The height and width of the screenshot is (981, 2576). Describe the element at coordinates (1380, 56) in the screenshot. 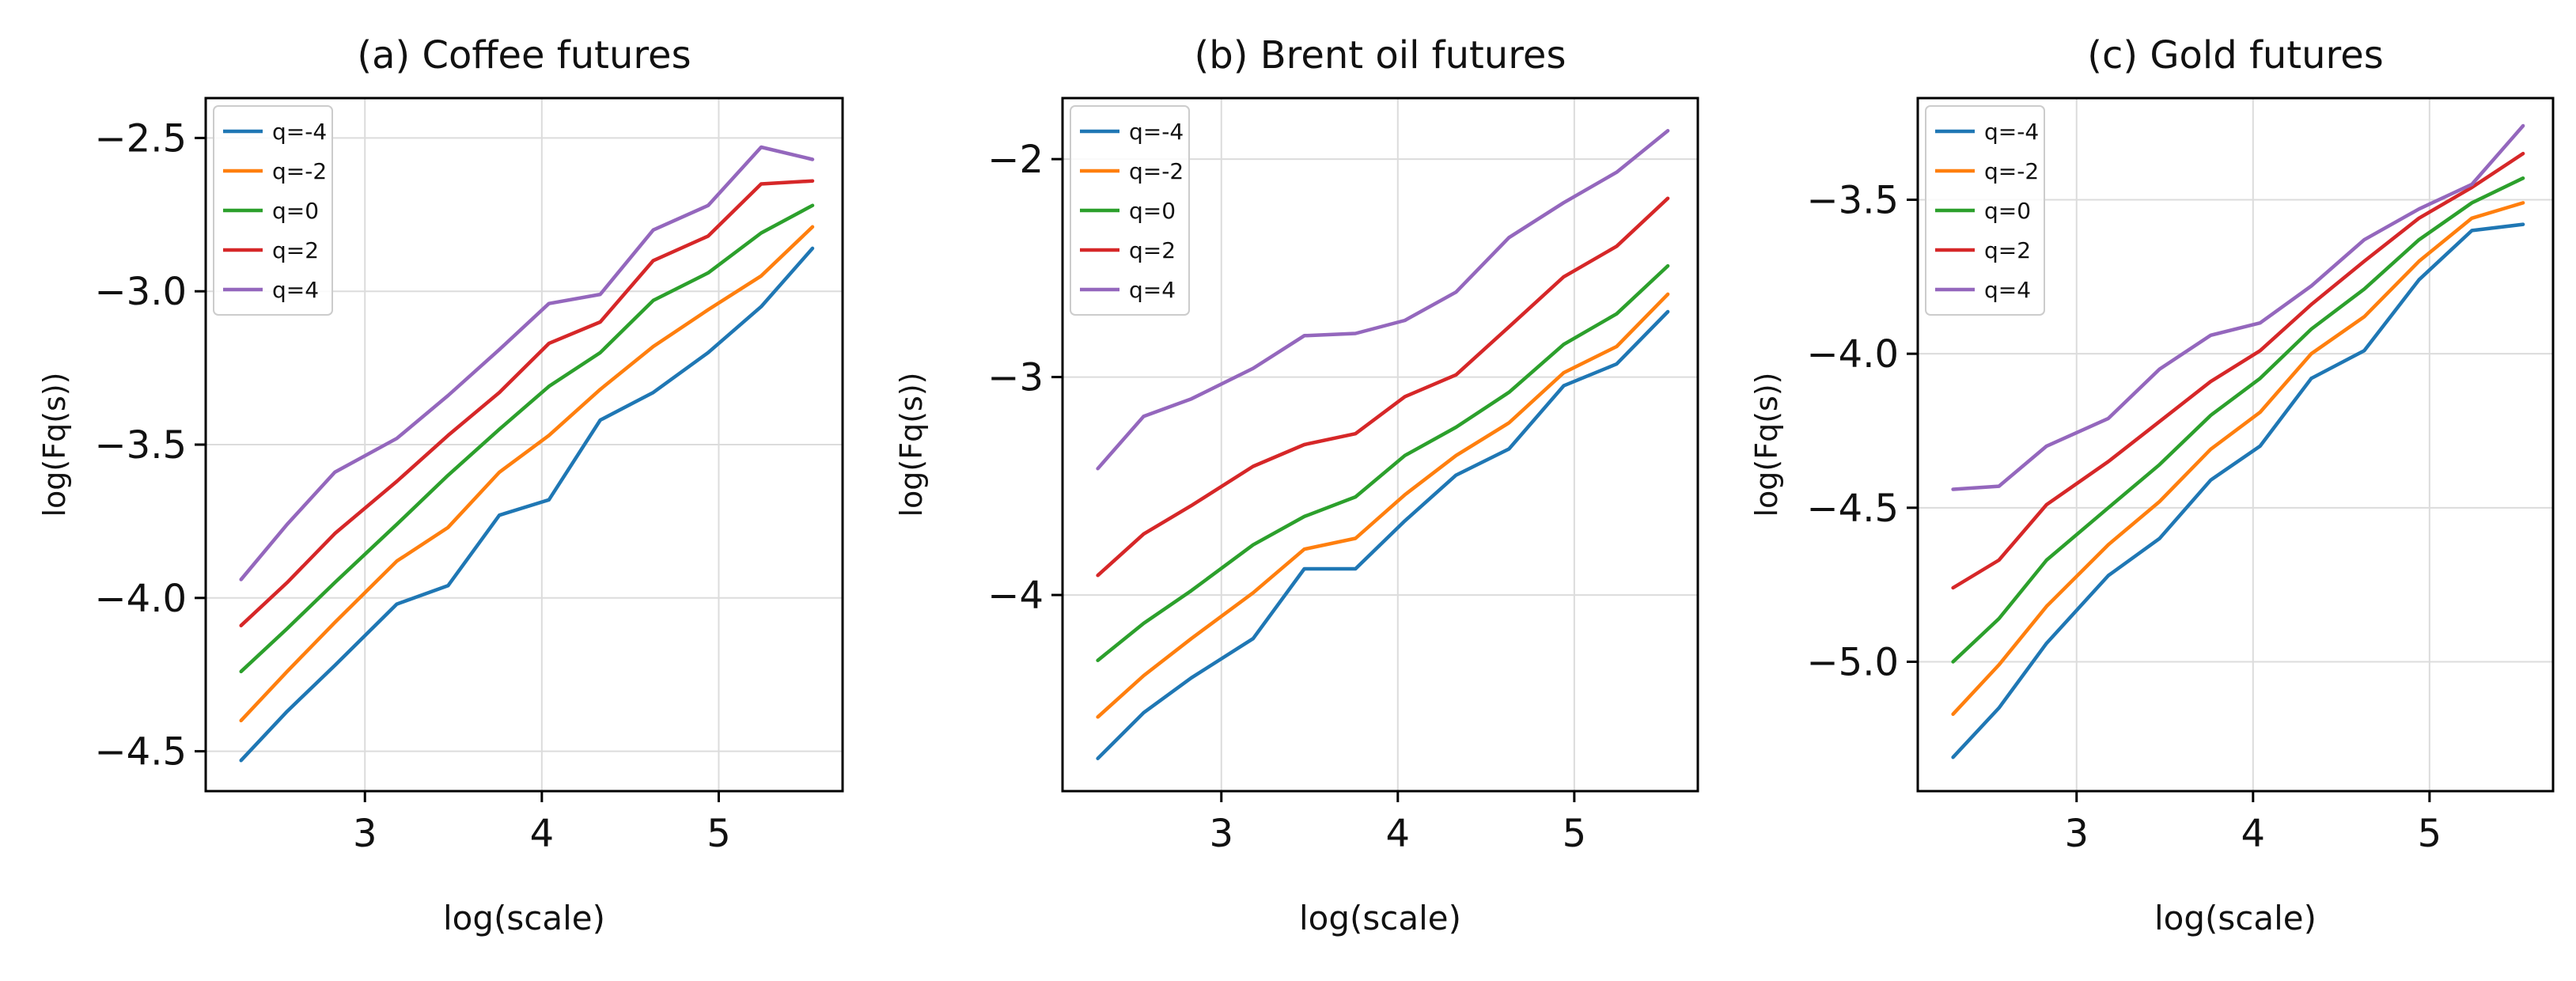

I see `chart-title: (b) Brent oil futures` at that location.